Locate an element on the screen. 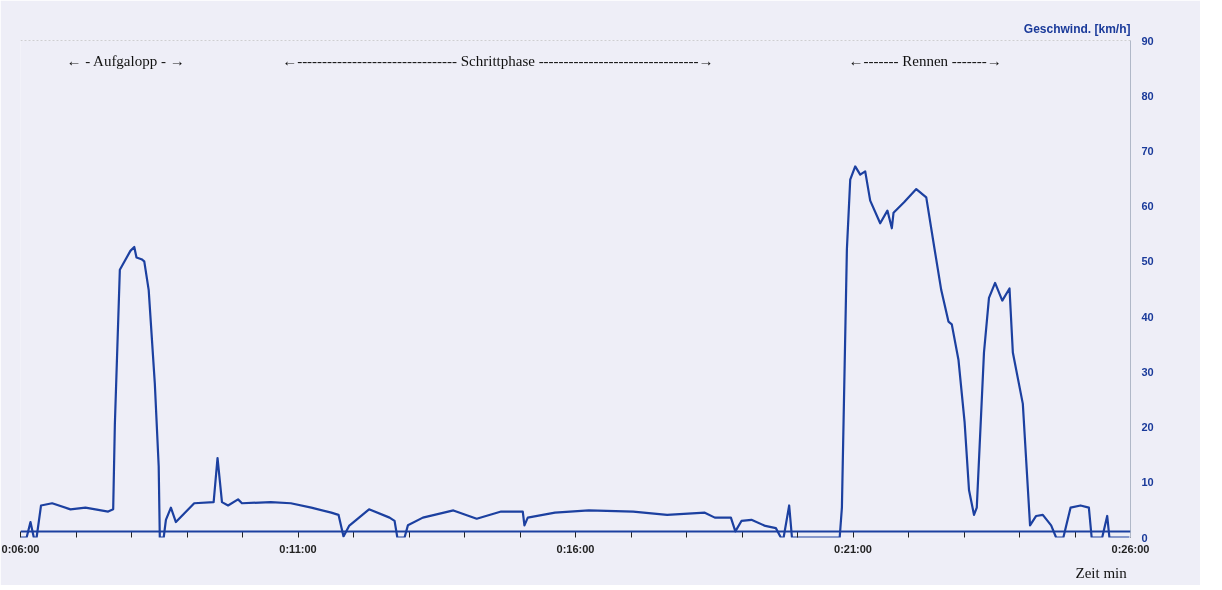 Image resolution: width=1222 pixels, height=590 pixels. x-tick-label: 0:11:00 is located at coordinates (298, 548).